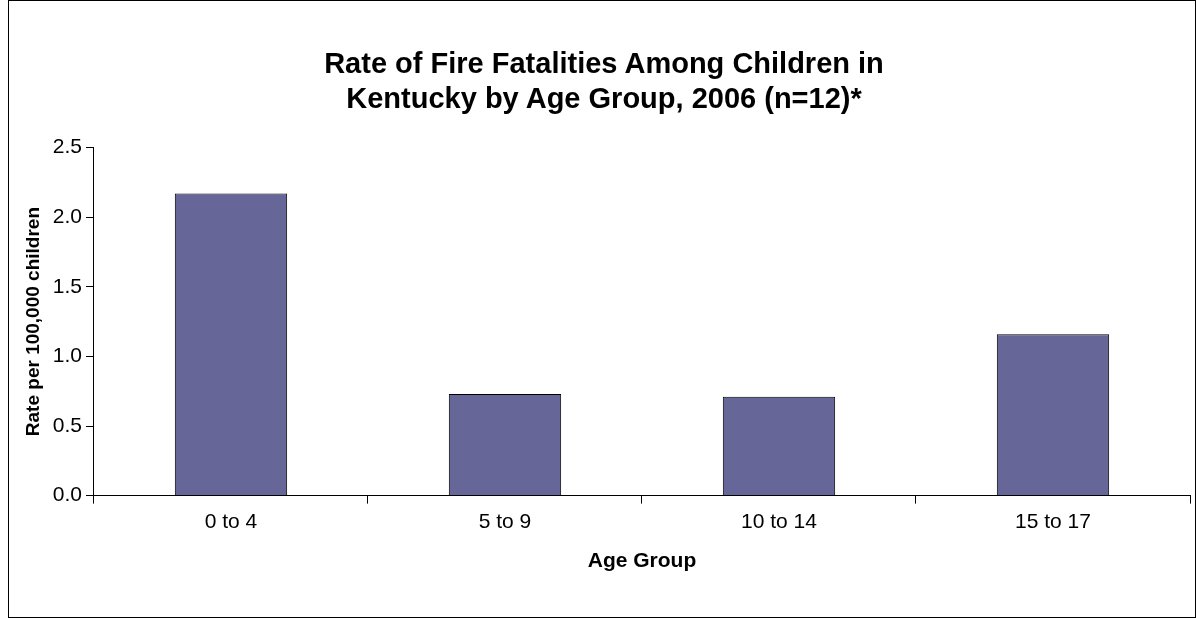  Describe the element at coordinates (604, 98) in the screenshot. I see `text: Kentucky by Age Group, 2006 (n=12)*` at that location.